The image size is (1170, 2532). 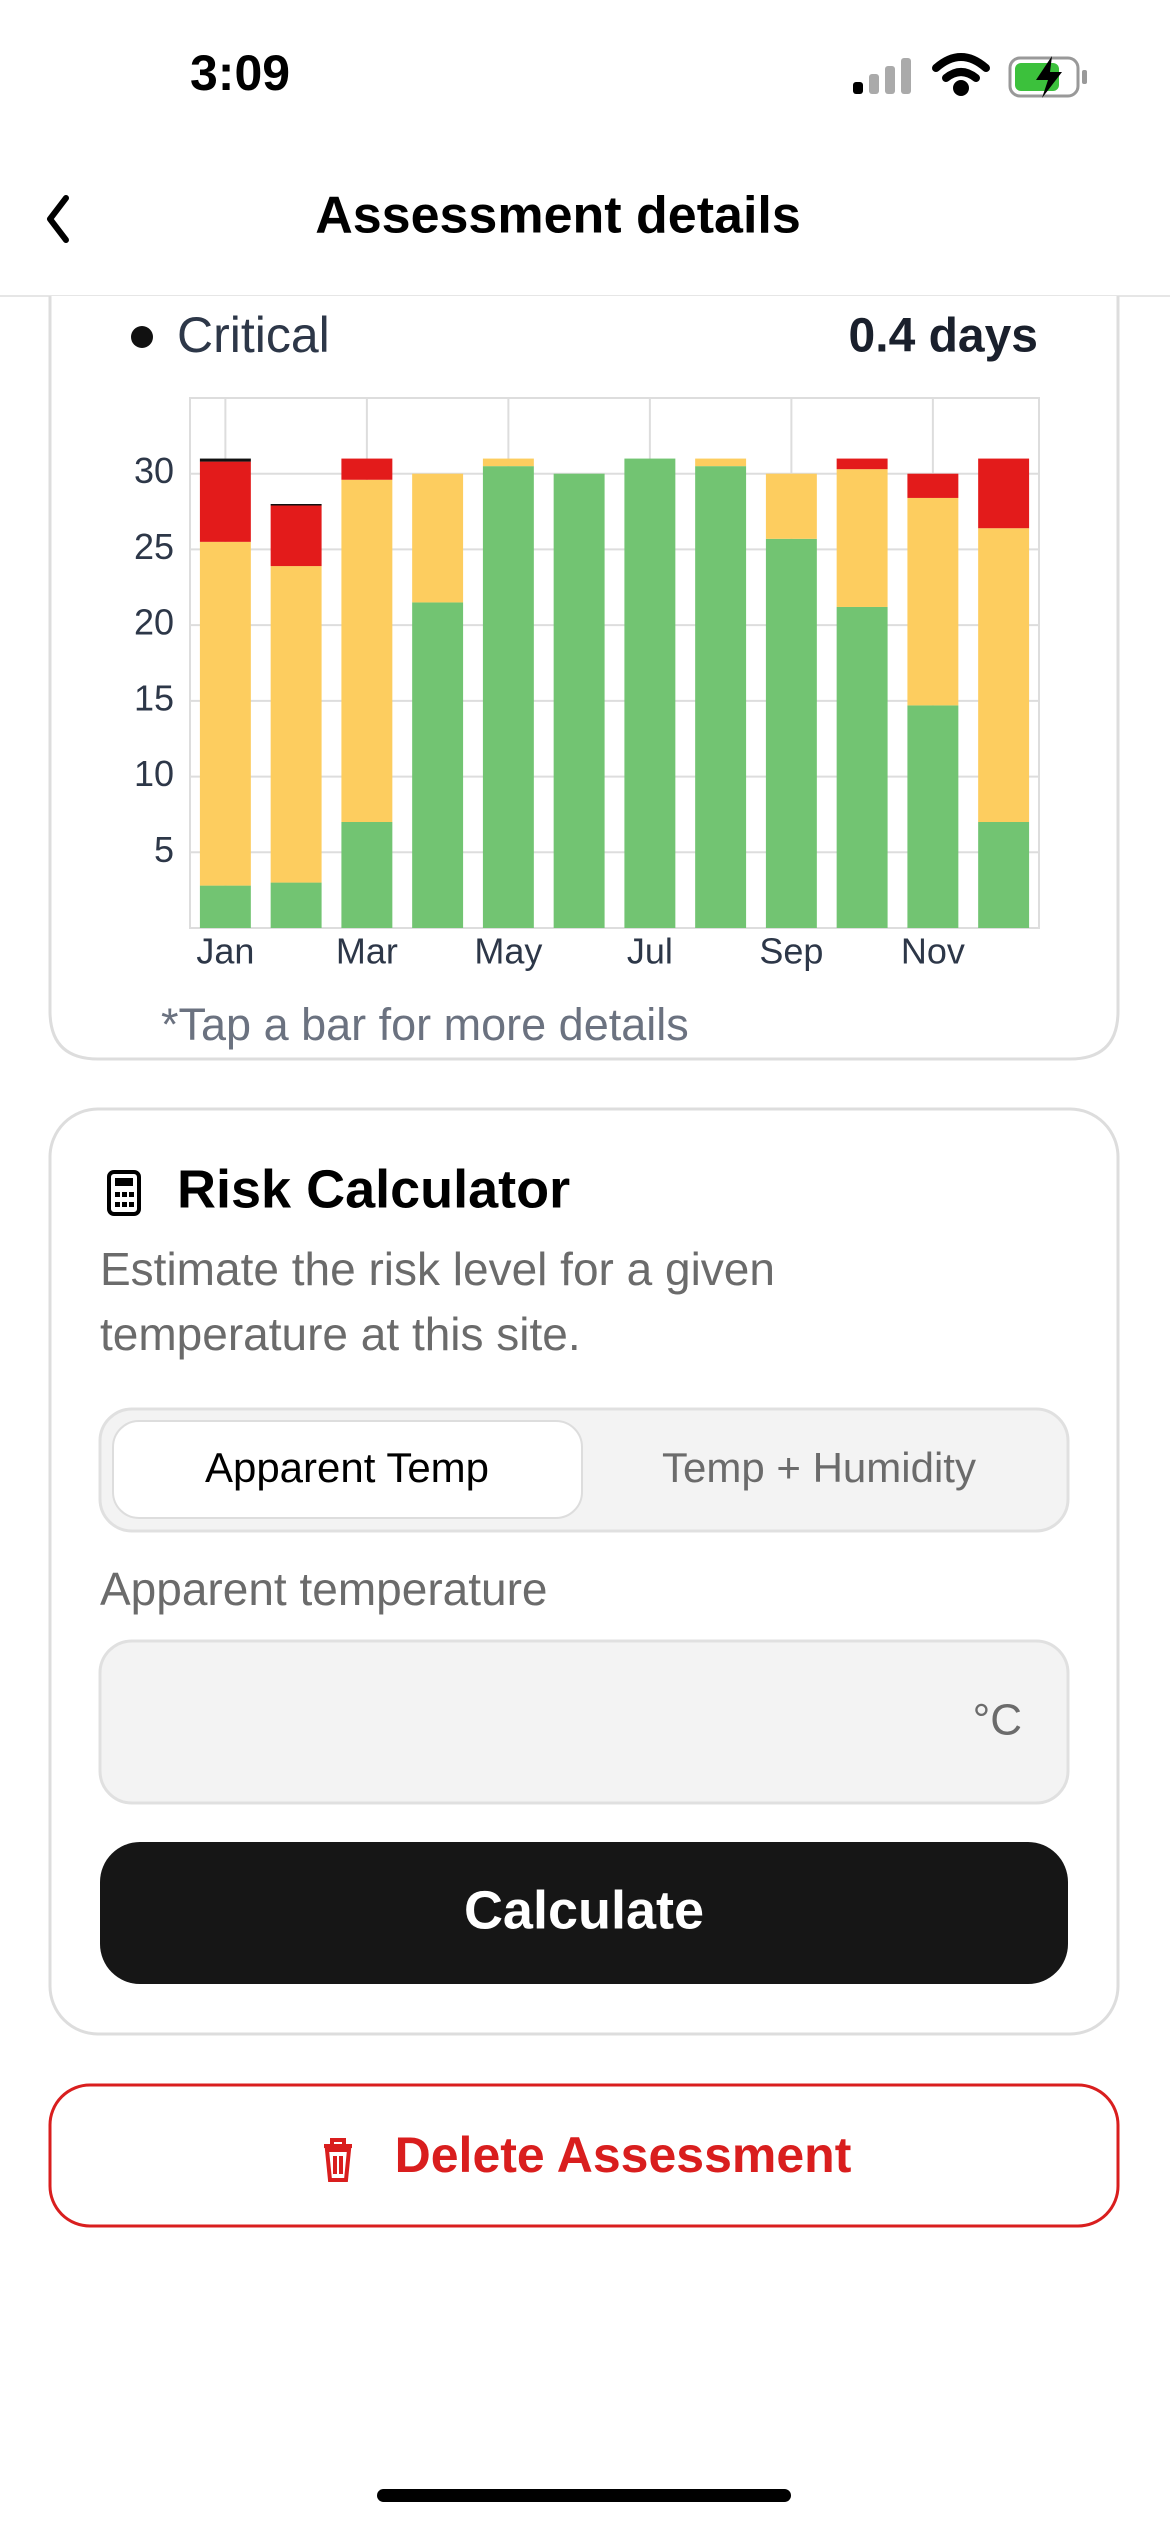 I want to click on back-button, so click(x=58, y=219).